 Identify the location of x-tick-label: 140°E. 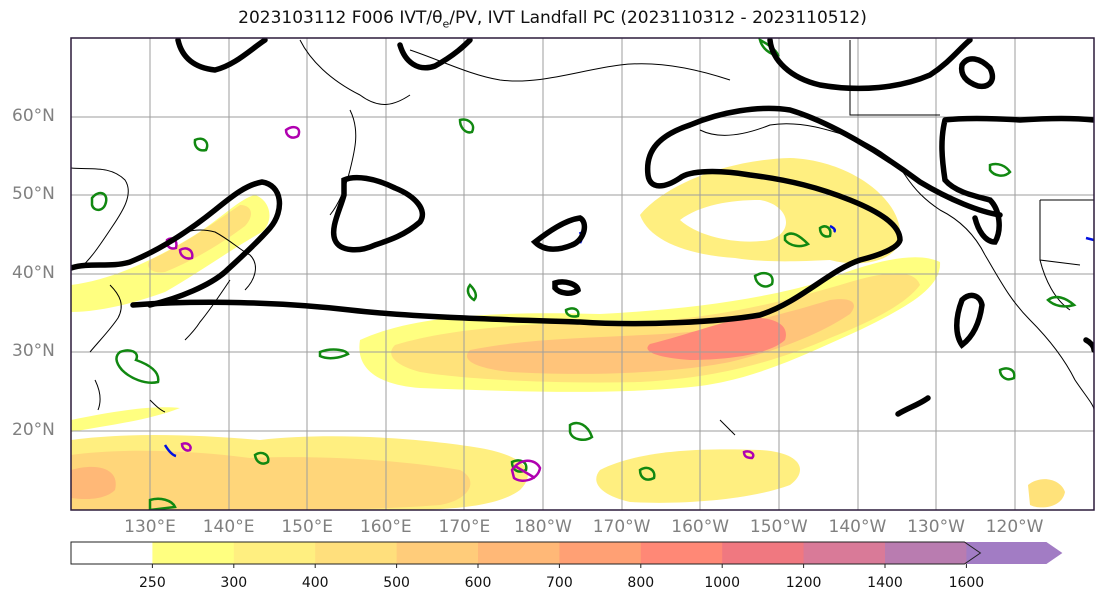
(228, 527).